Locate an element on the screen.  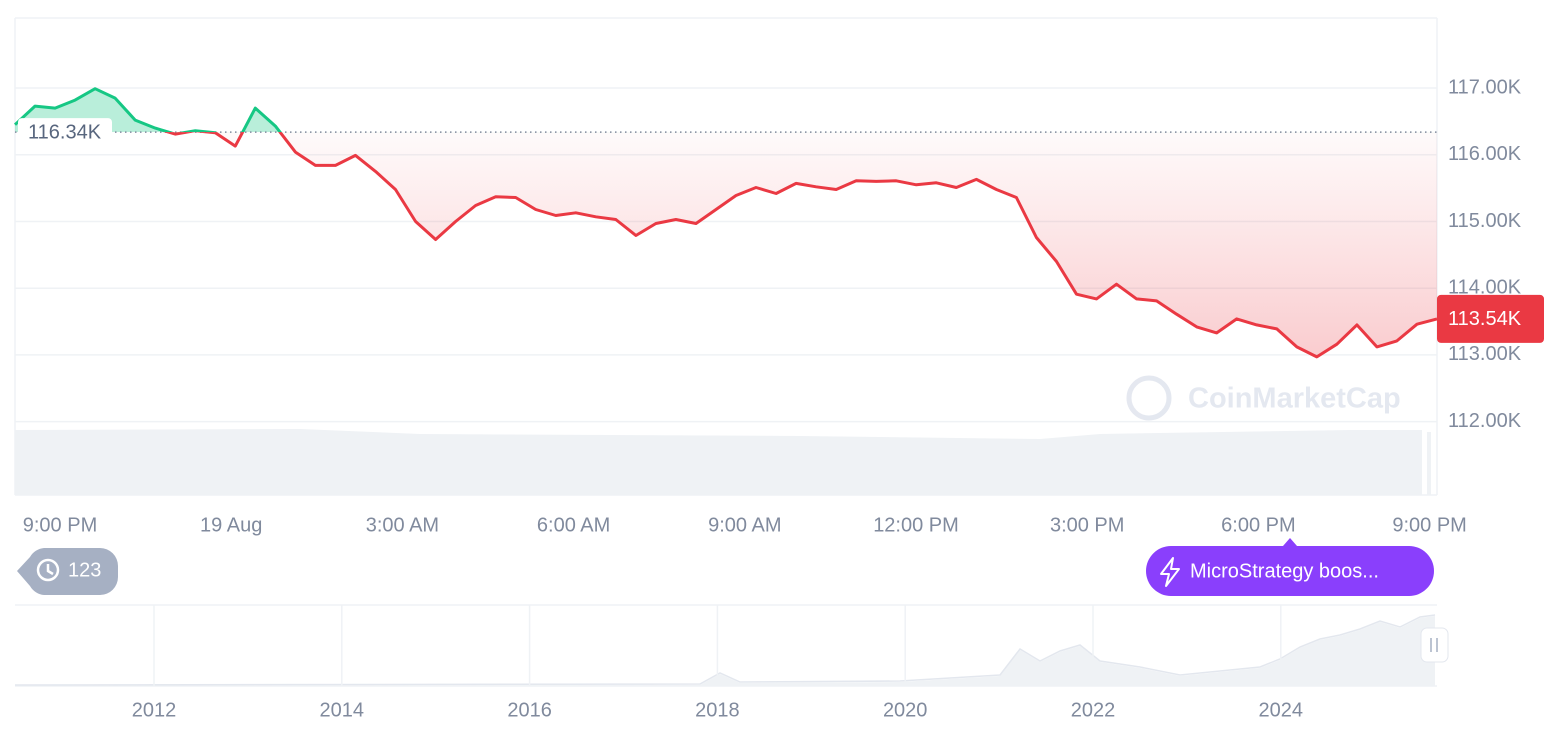
price-line-up is located at coordinates (147, 110).